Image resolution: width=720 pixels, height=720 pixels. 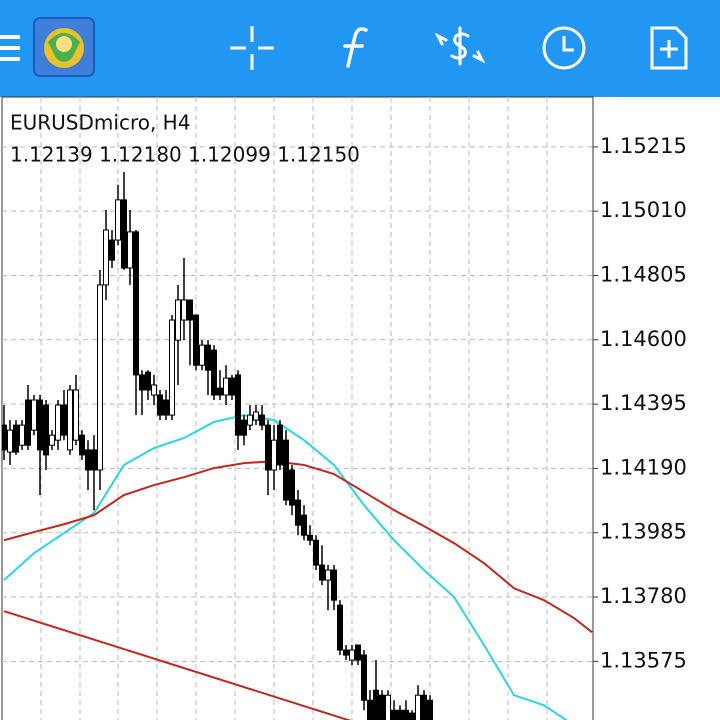 I want to click on history-button, so click(x=564, y=48).